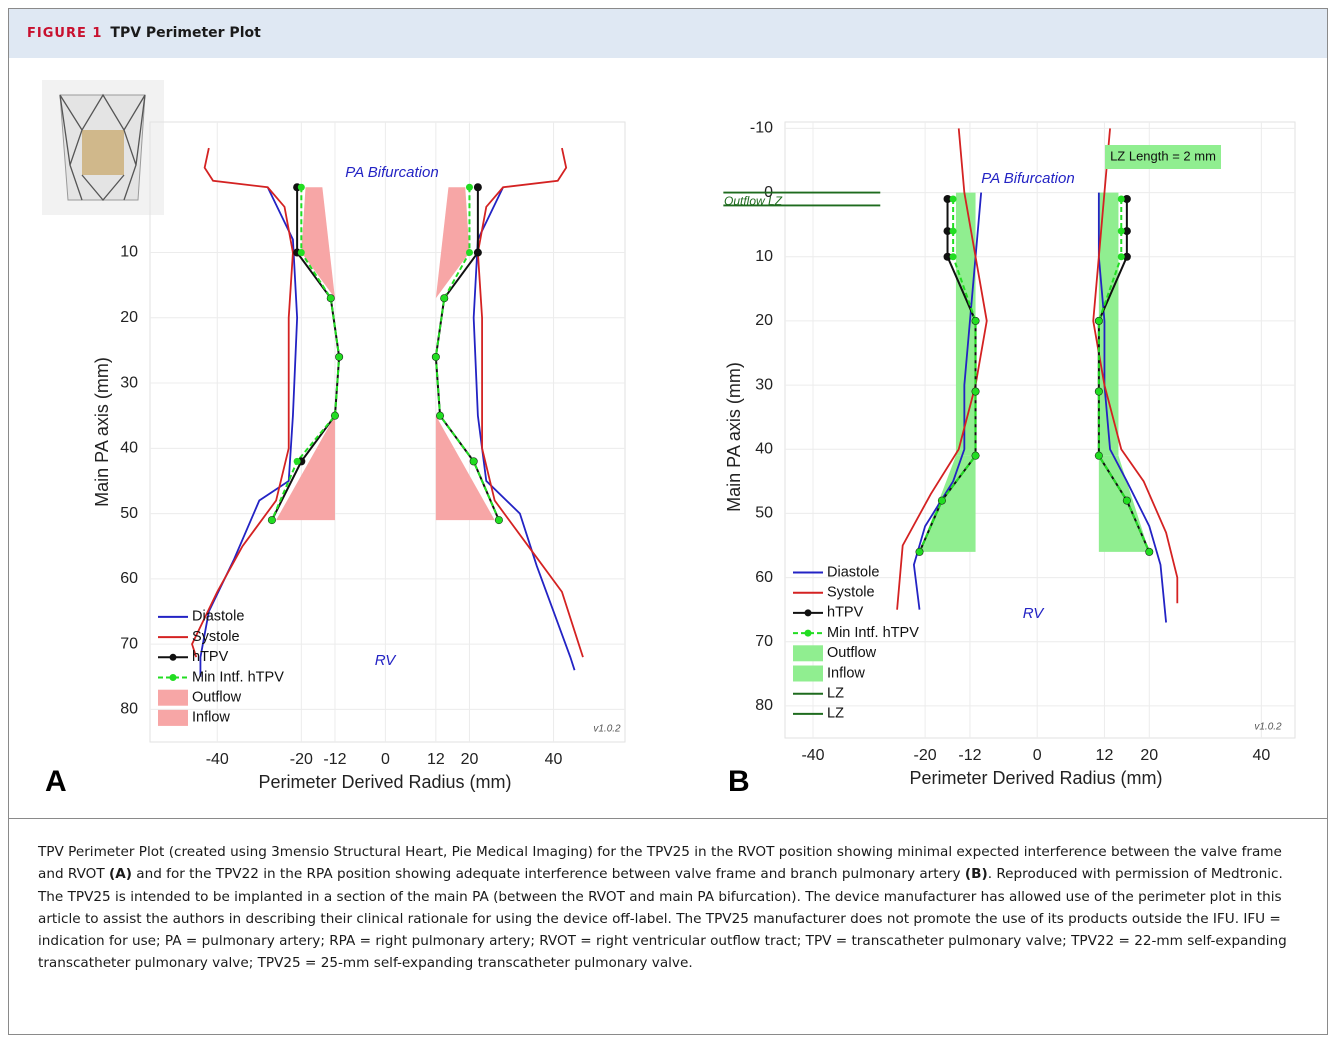  I want to click on legend-label: Inflow, so click(846, 673).